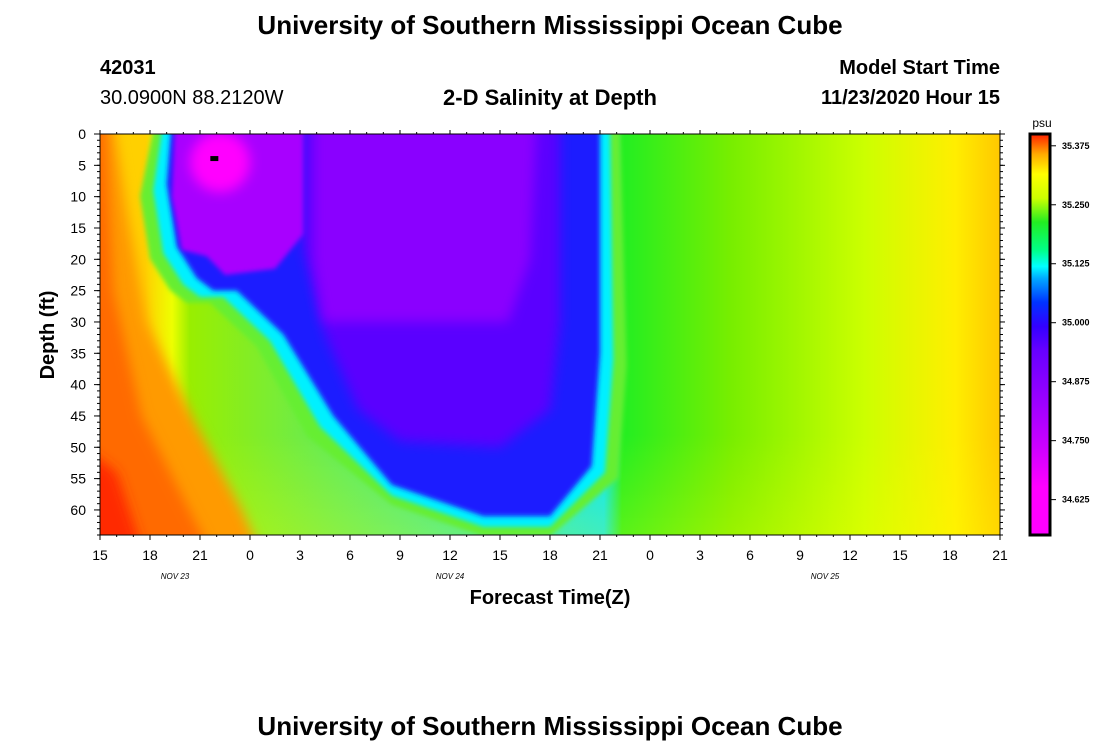 Image resolution: width=1100 pixels, height=750 pixels. Describe the element at coordinates (78, 322) in the screenshot. I see `y-tick-label: 30` at that location.